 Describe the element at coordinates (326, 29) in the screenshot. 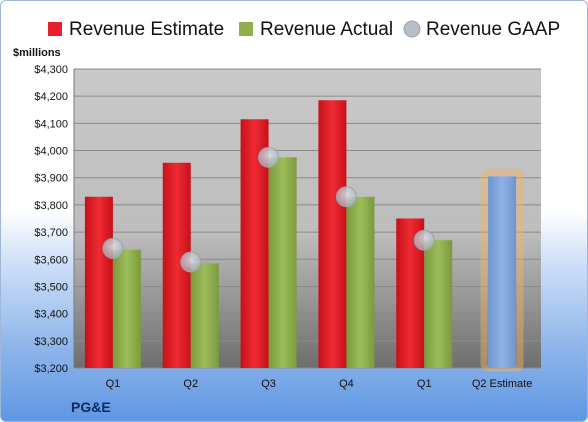

I see `legend-label: Revenue Actual` at that location.